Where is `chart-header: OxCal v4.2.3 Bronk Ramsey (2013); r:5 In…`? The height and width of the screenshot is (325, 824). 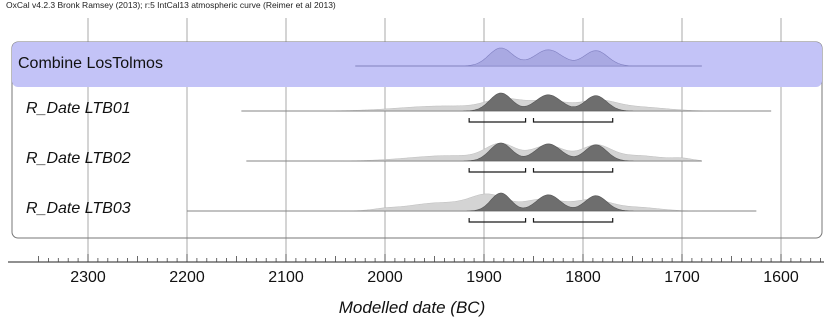 chart-header: OxCal v4.2.3 Bronk Ramsey (2013); r:5 In… is located at coordinates (171, 5).